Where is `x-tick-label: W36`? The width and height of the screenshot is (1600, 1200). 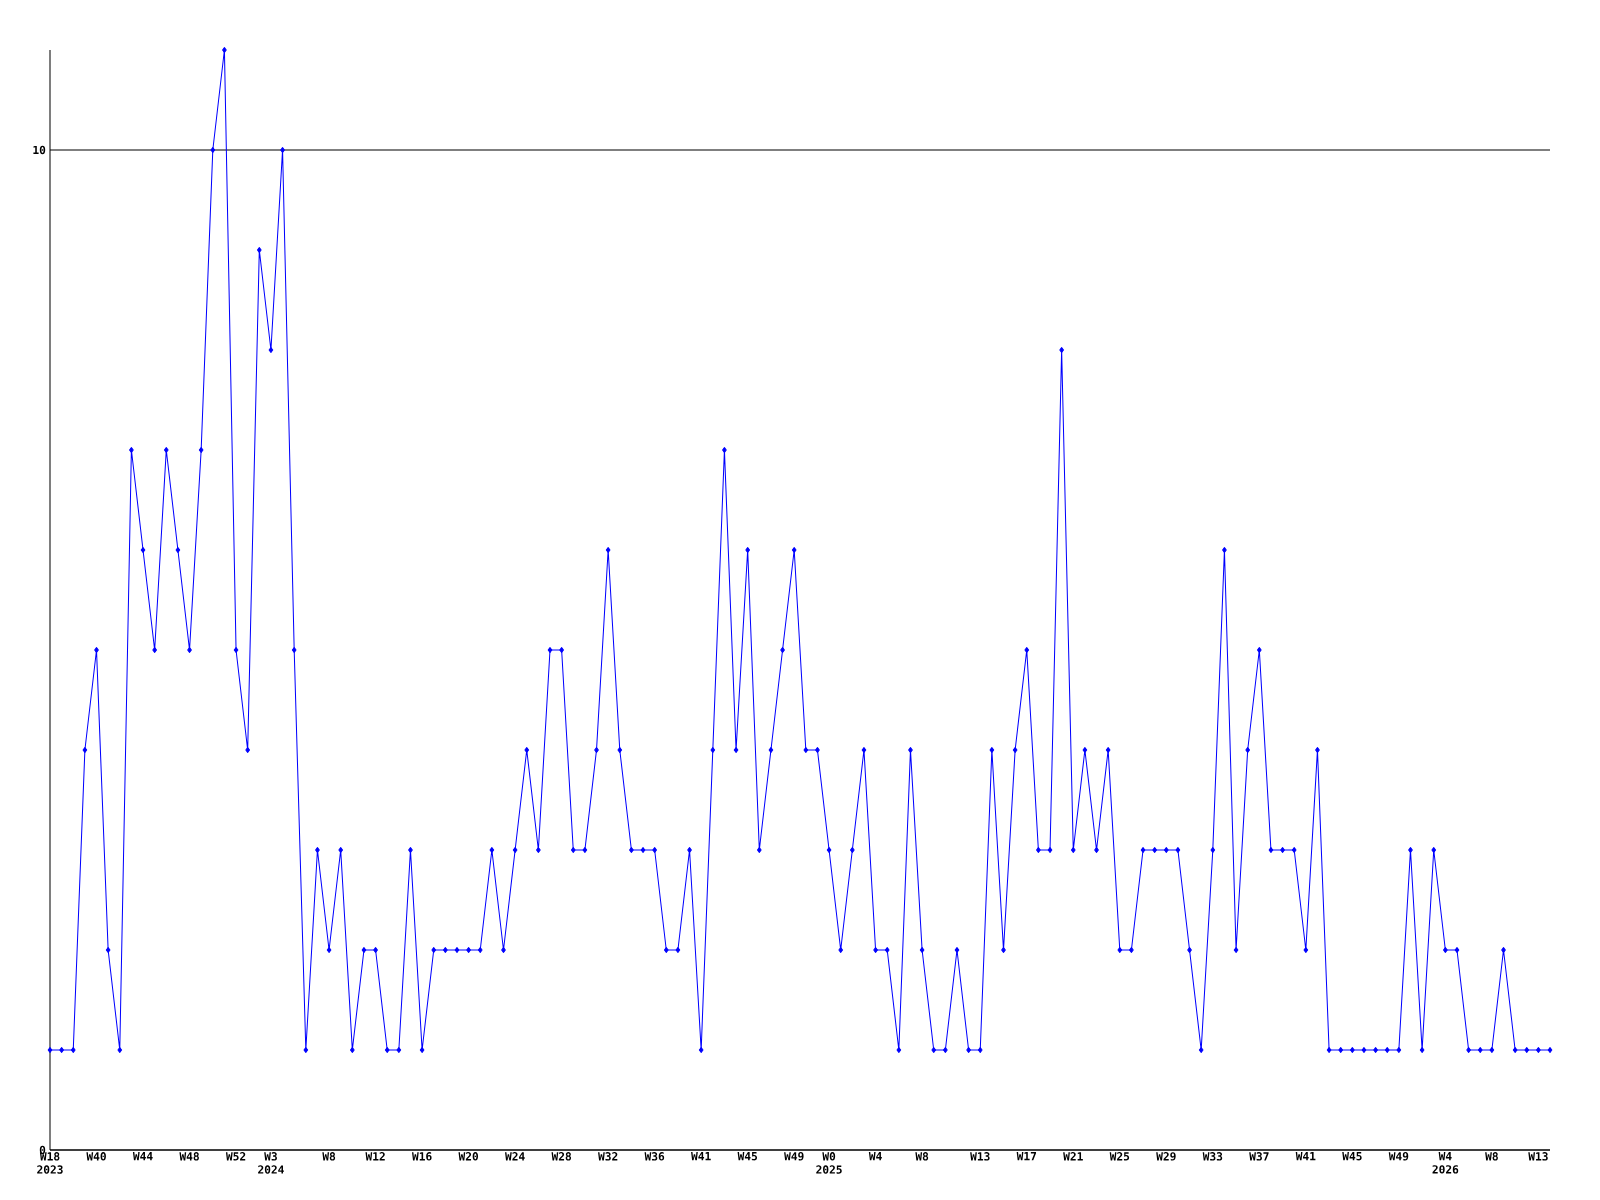
x-tick-label: W36 is located at coordinates (654, 1156).